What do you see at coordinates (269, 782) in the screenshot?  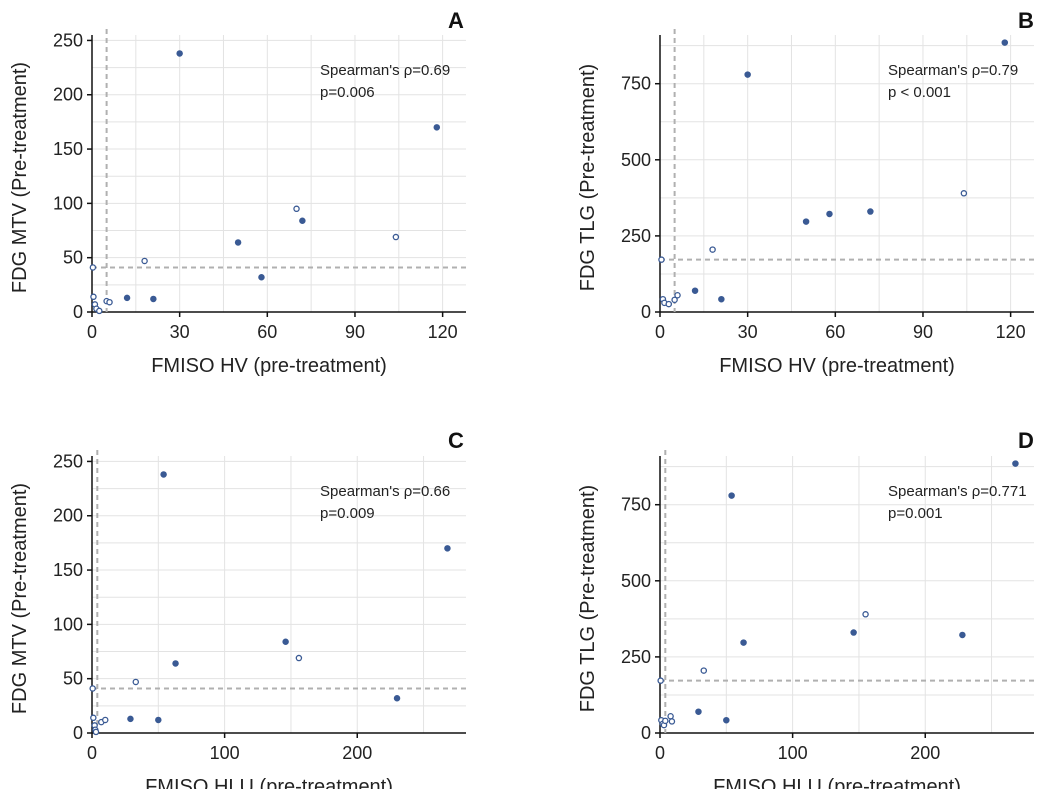 I see `x-axis-title: FMISO HLU (pre-treatment)` at bounding box center [269, 782].